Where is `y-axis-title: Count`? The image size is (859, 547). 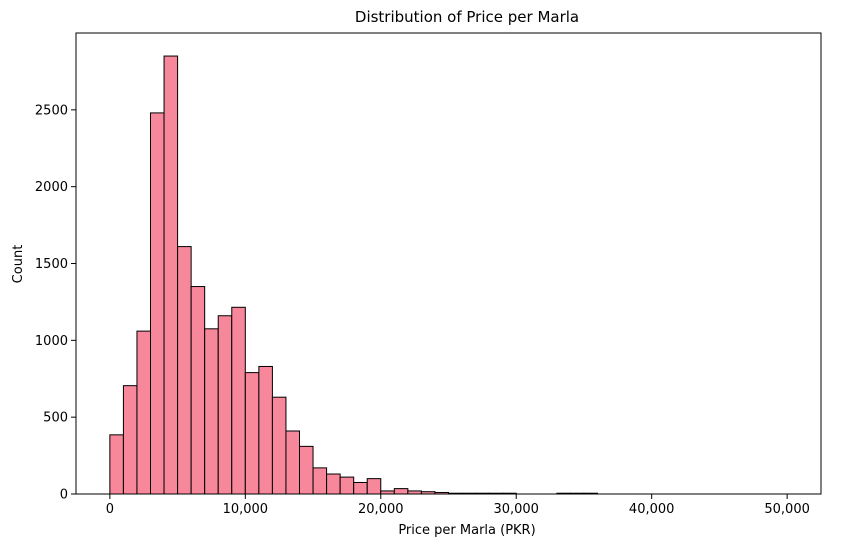 y-axis-title: Count is located at coordinates (18, 264).